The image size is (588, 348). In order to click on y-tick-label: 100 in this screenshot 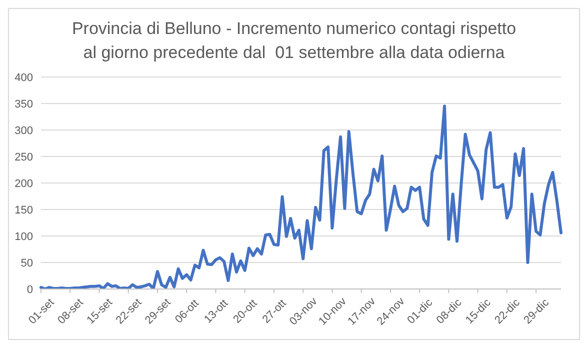, I will do `click(23, 236)`.